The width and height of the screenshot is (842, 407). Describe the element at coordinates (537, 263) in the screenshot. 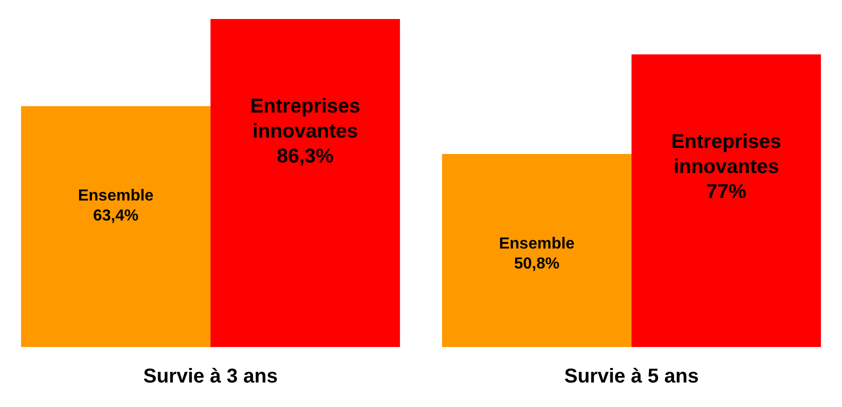

I see `data-label: 50,8%` at that location.